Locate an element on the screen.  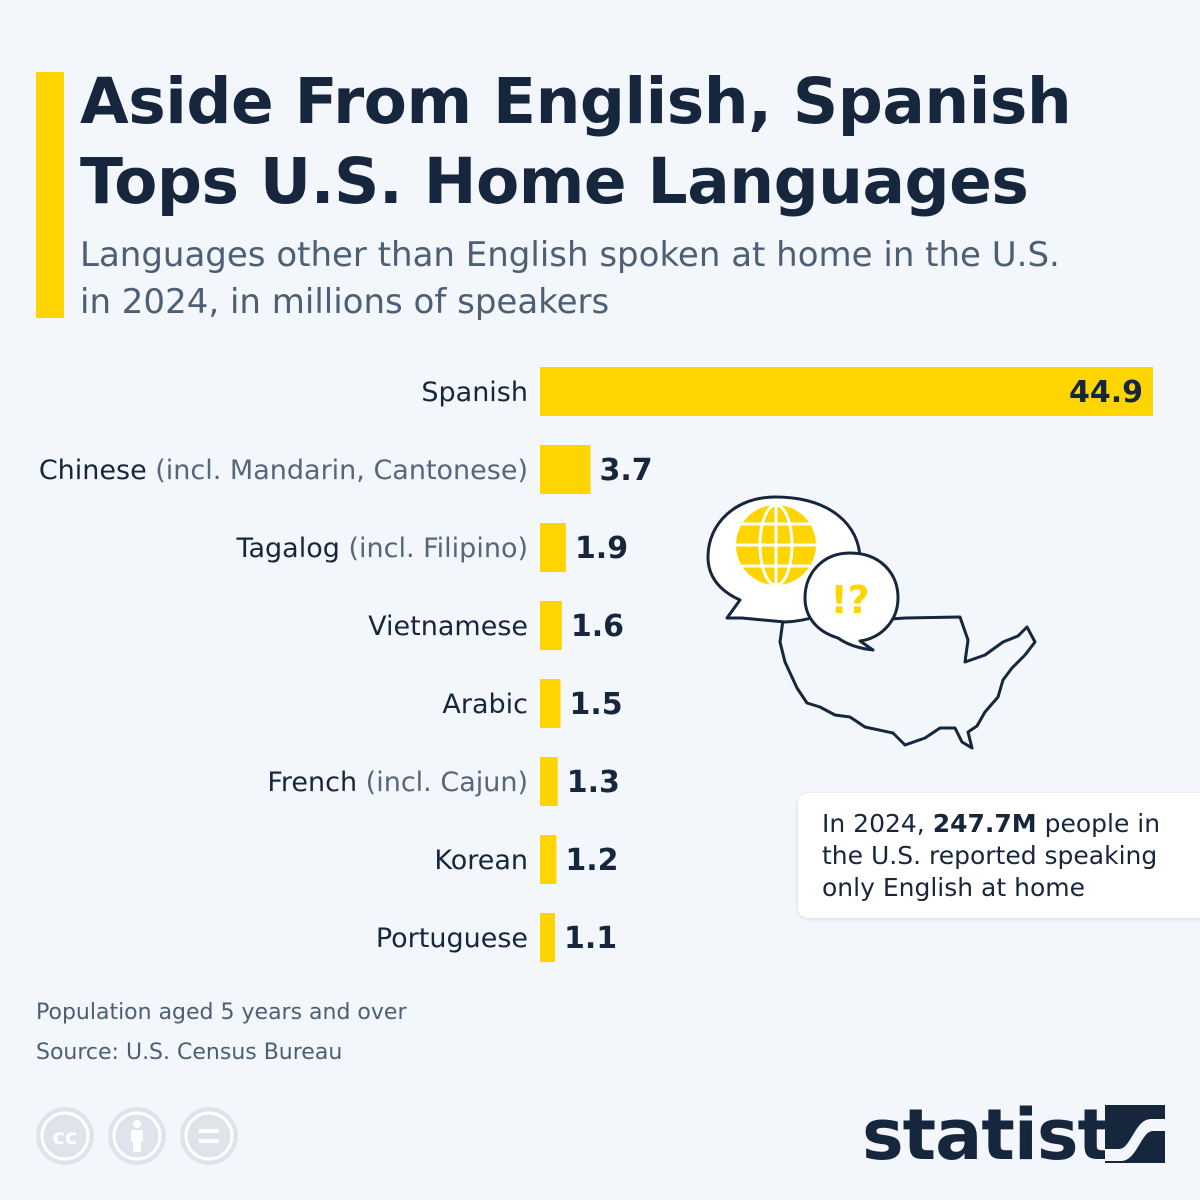
bar-tagalog is located at coordinates (553, 547).